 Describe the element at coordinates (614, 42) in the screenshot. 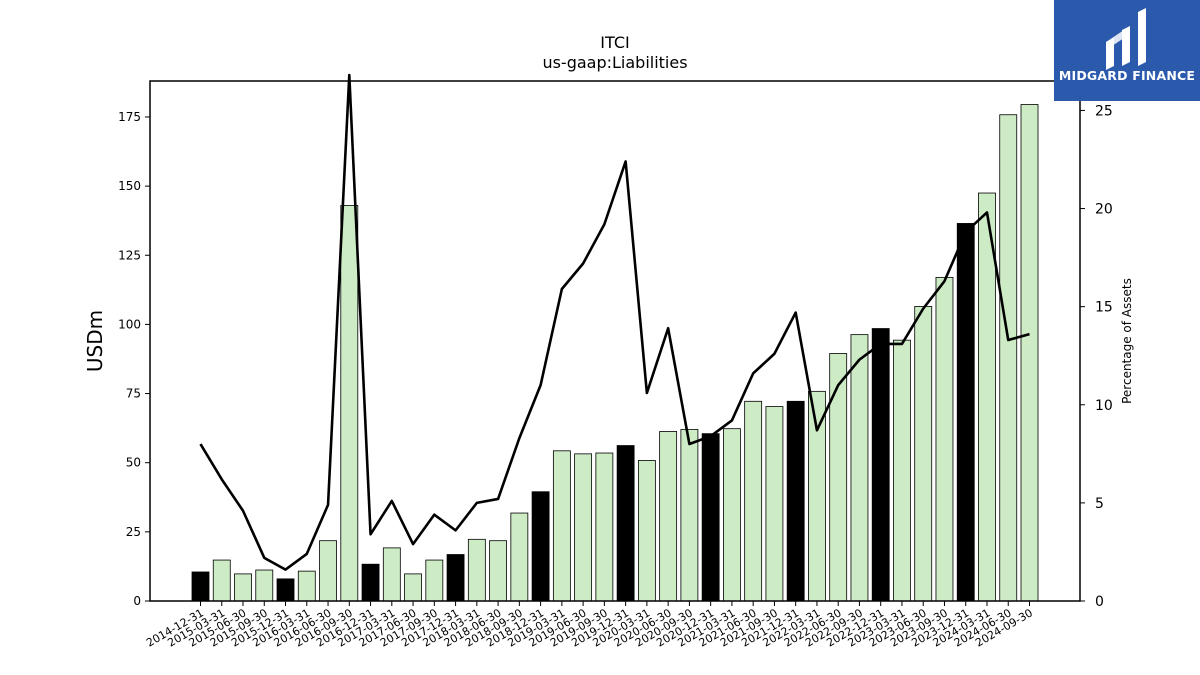

I see `chart-title: ITCI` at that location.